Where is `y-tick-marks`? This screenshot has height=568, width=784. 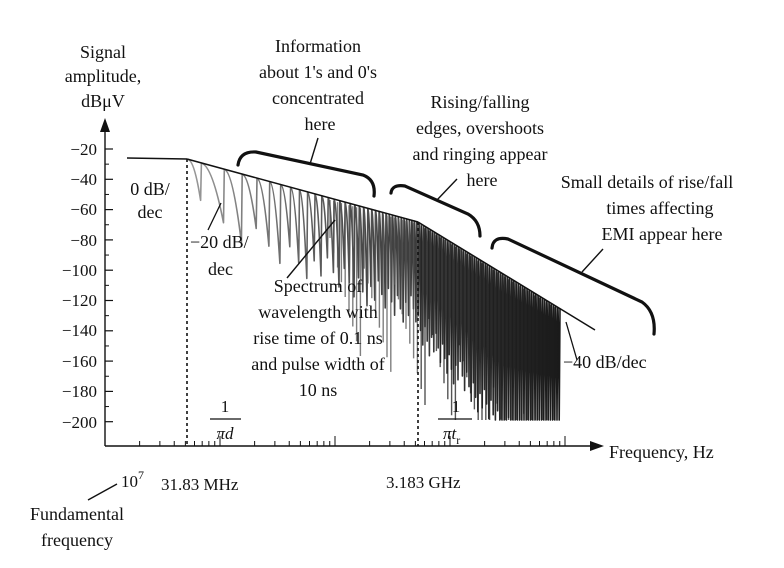
y-tick-marks is located at coordinates (109, 285).